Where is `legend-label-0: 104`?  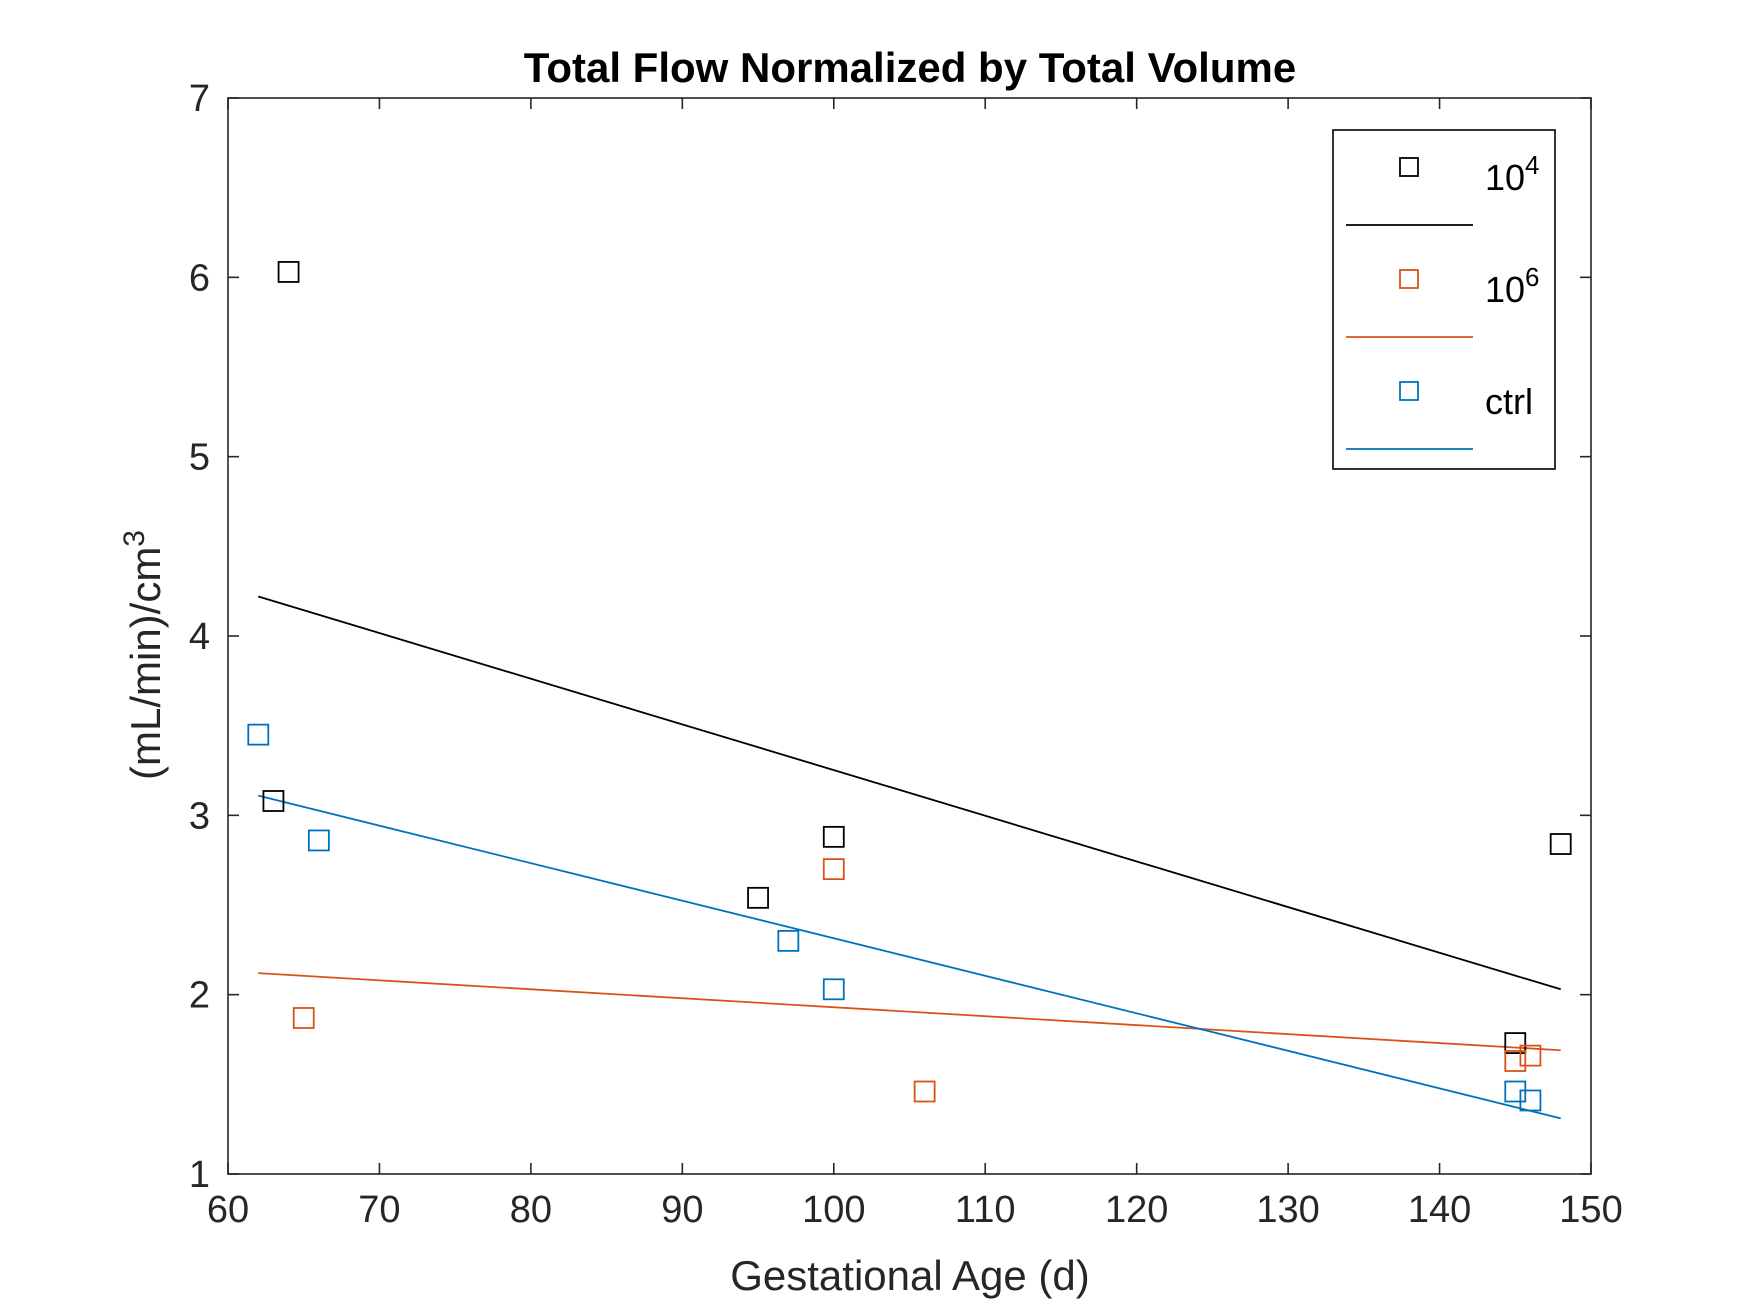 legend-label-0: 104 is located at coordinates (1512, 174).